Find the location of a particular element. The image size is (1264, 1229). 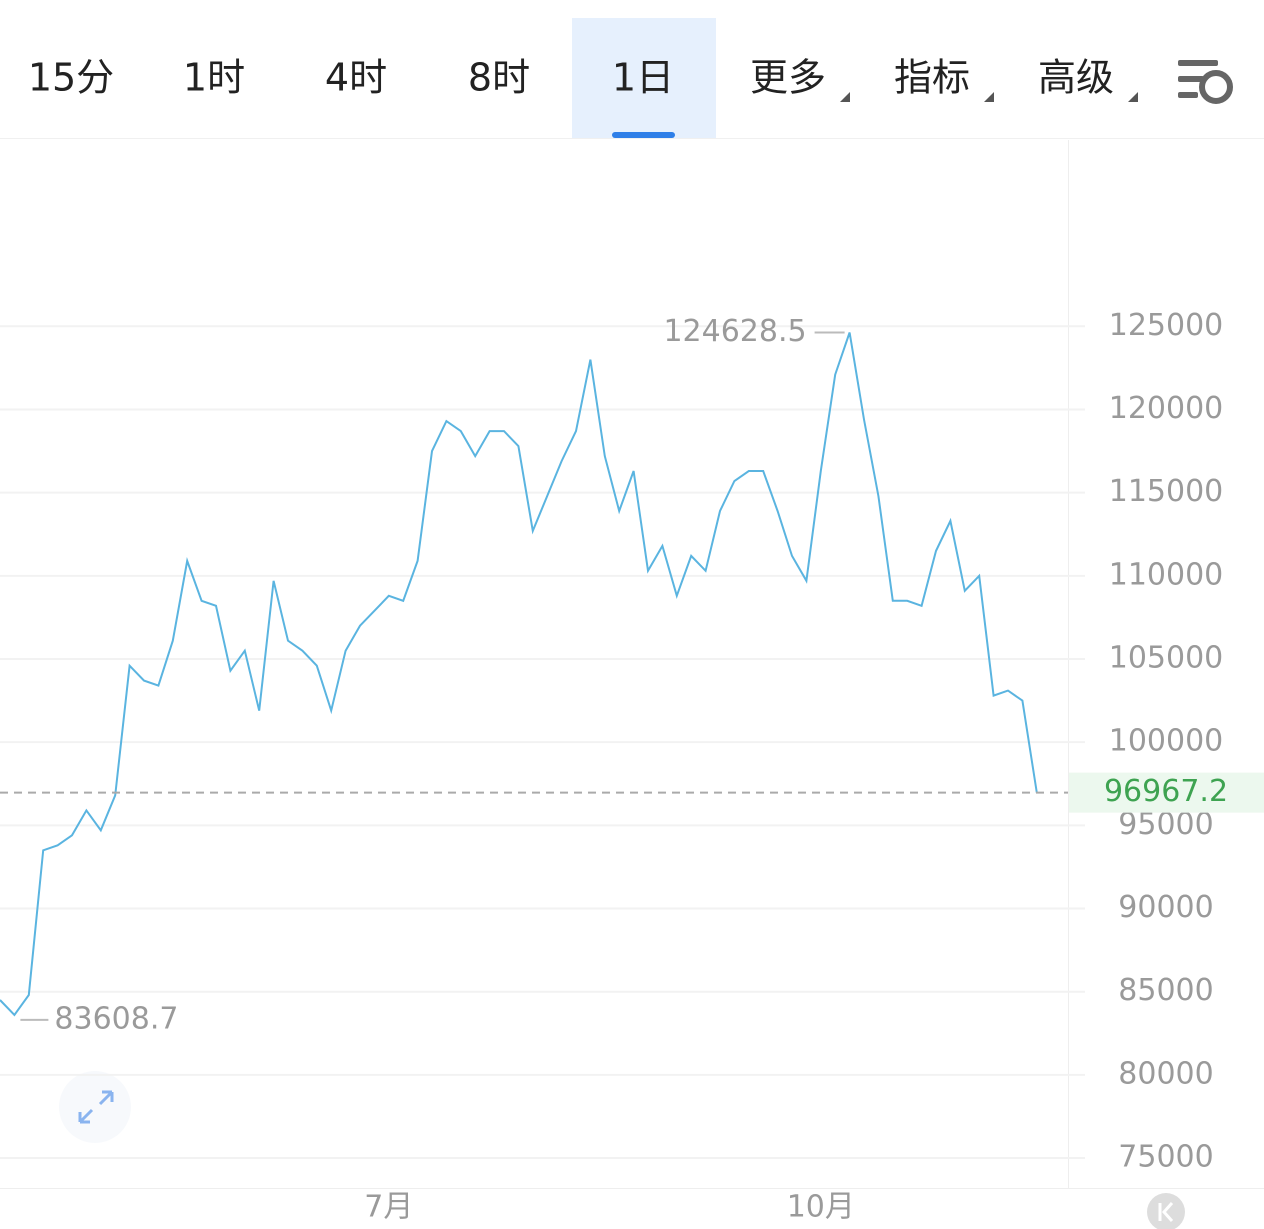

tab: 更多 is located at coordinates (788, 78).